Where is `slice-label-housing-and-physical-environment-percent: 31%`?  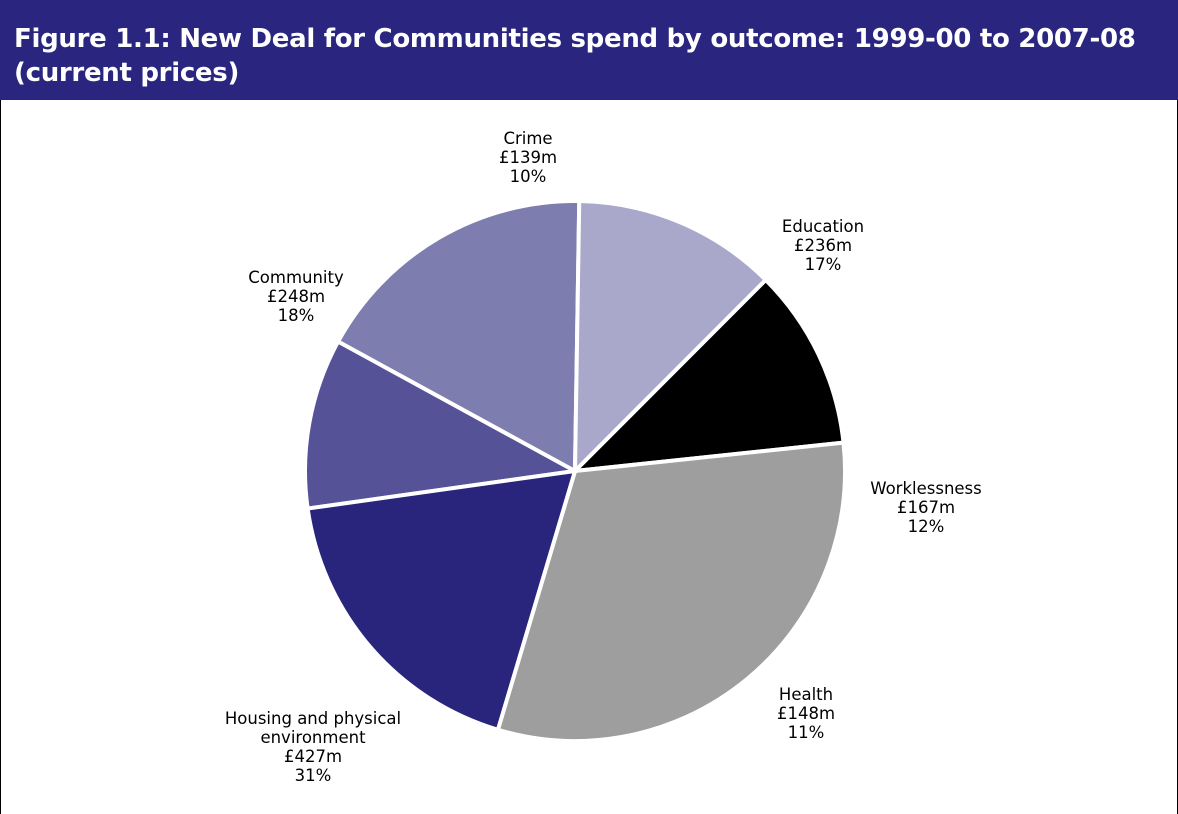 slice-label-housing-and-physical-environment-percent: 31% is located at coordinates (313, 775).